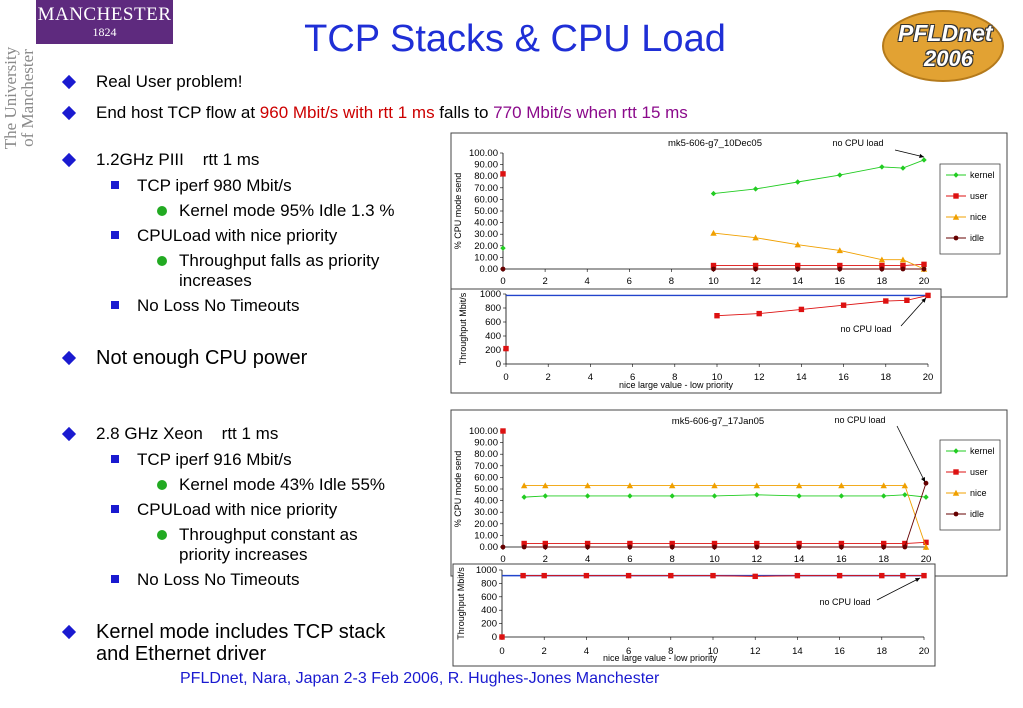  What do you see at coordinates (718, 421) in the screenshot?
I see `chart-title: mk5-606-g7_17Jan05` at bounding box center [718, 421].